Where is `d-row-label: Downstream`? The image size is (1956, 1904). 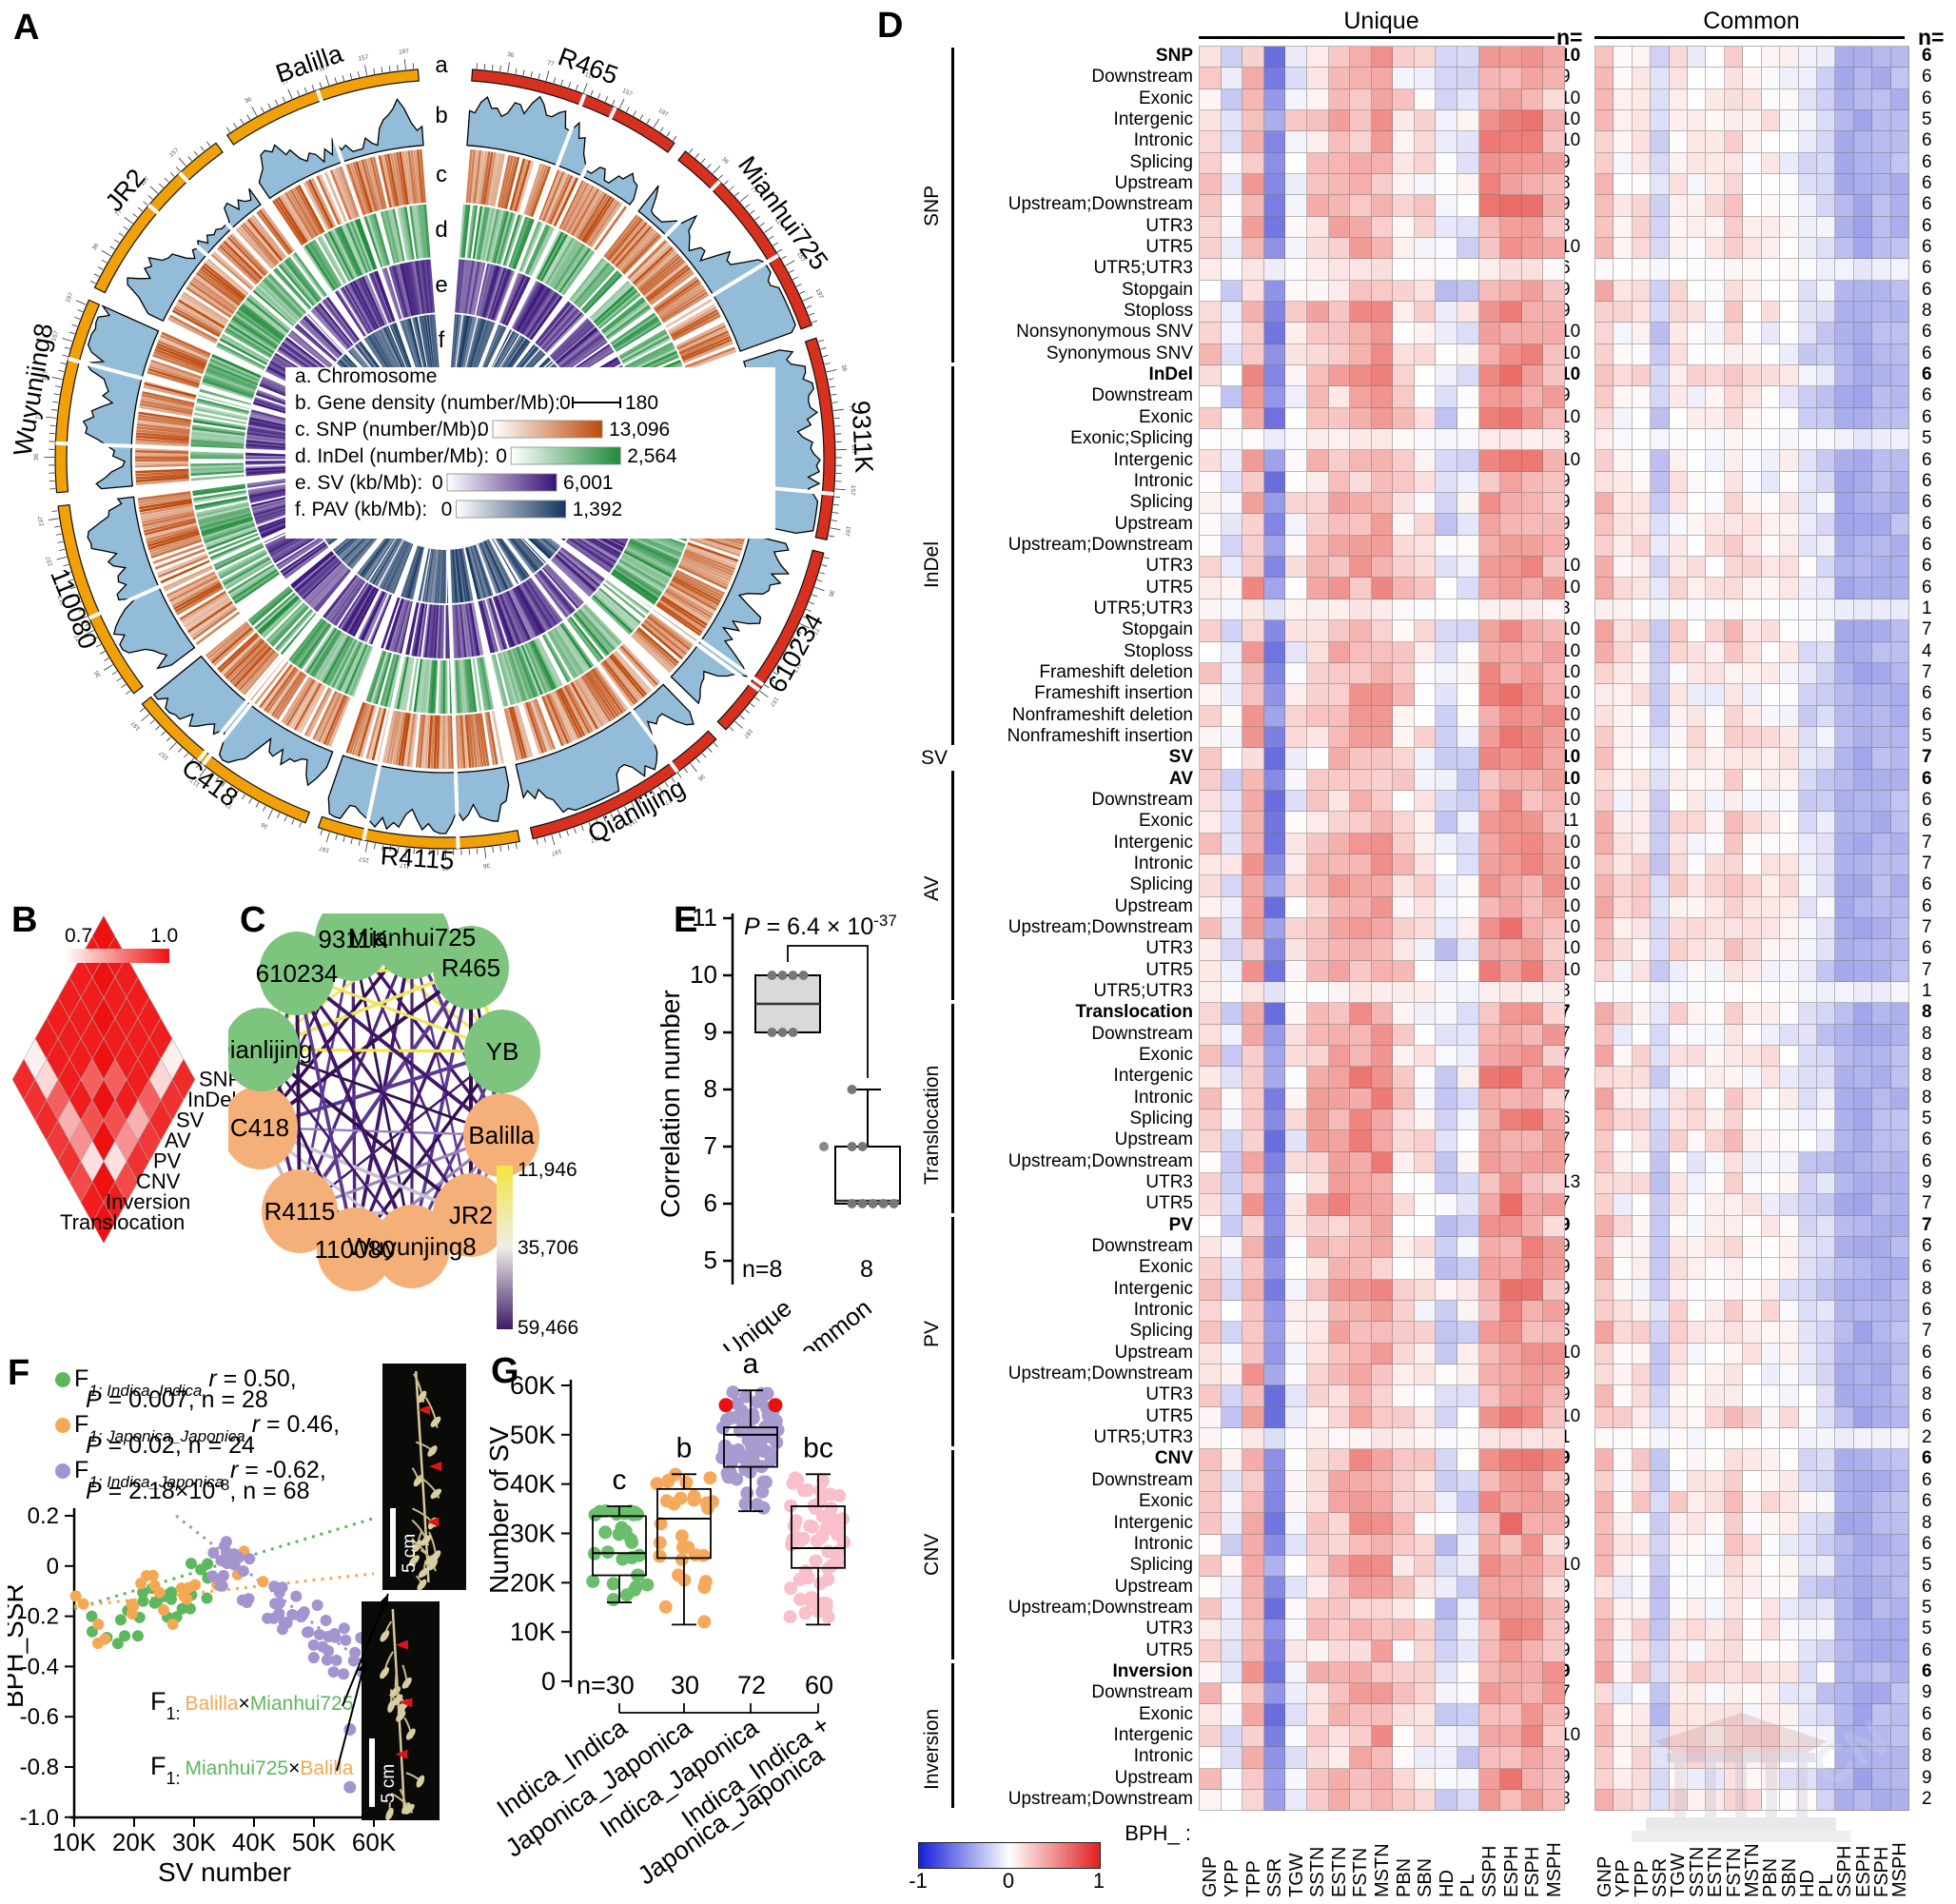
d-row-label: Downstream is located at coordinates (1076, 1480).